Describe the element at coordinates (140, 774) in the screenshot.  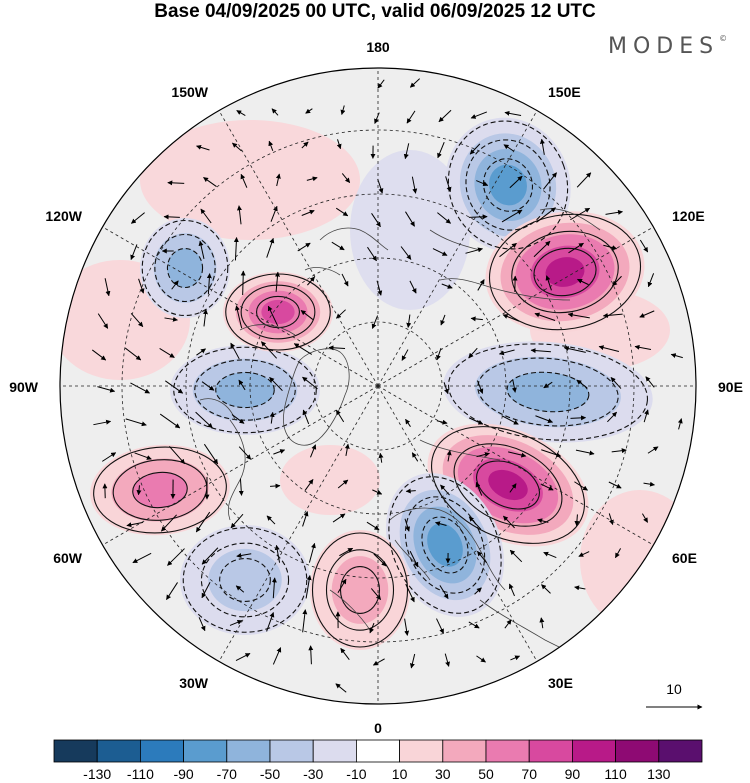
I see `colorbar-tick-label: -110` at that location.